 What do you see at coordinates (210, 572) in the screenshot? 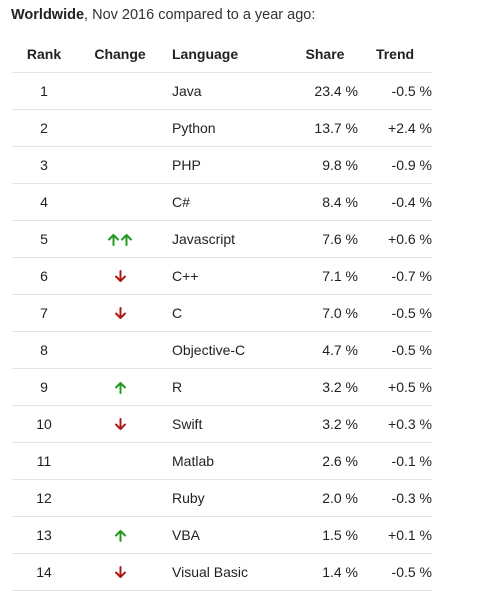
I see `language-cell: Visual Basic` at bounding box center [210, 572].